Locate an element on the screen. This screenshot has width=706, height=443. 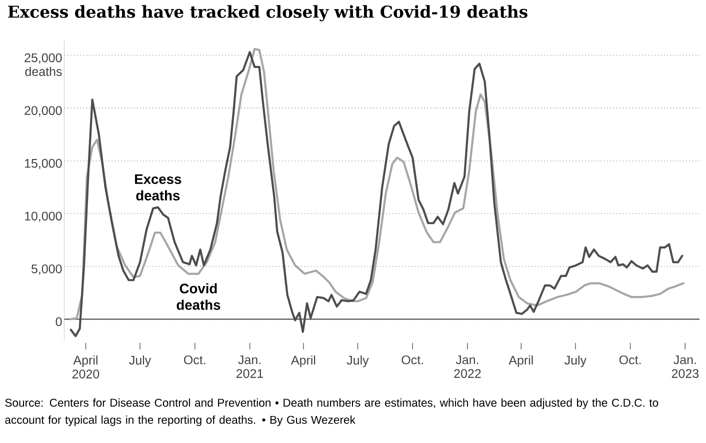
series-label: Covid deaths is located at coordinates (198, 296).